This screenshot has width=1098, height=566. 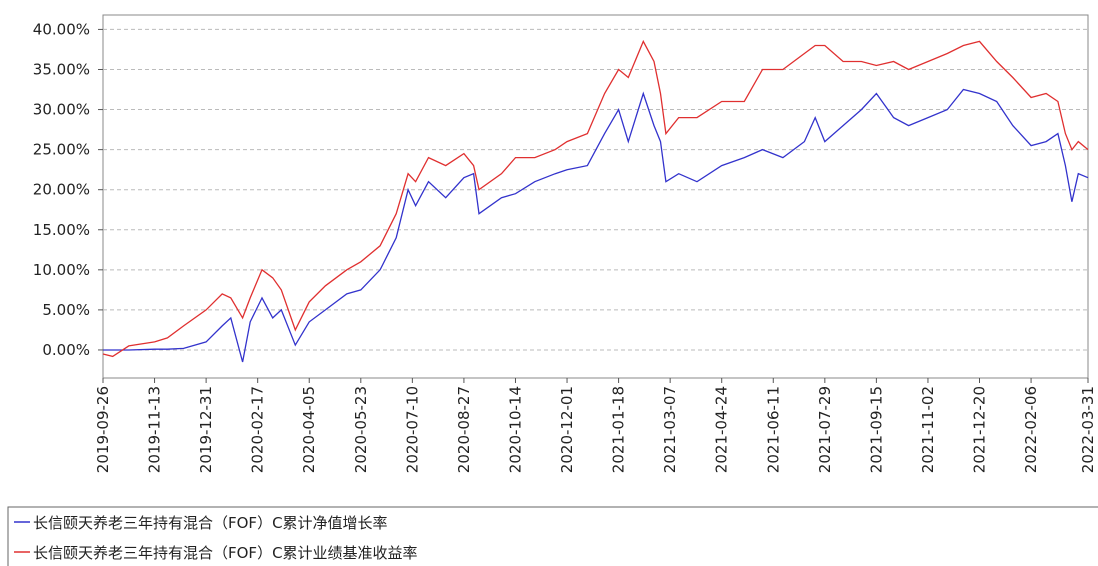 I want to click on y-tick-label: 20.00%, so click(x=61, y=190).